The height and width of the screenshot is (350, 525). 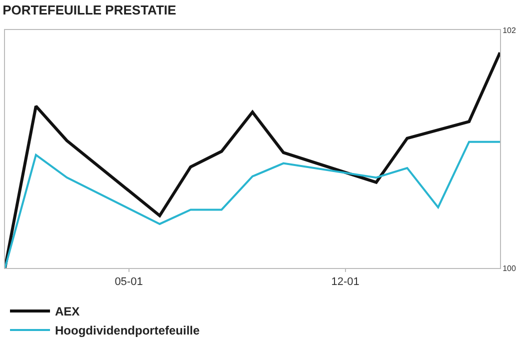 I want to click on x-tick-label: 12-01, so click(x=345, y=282).